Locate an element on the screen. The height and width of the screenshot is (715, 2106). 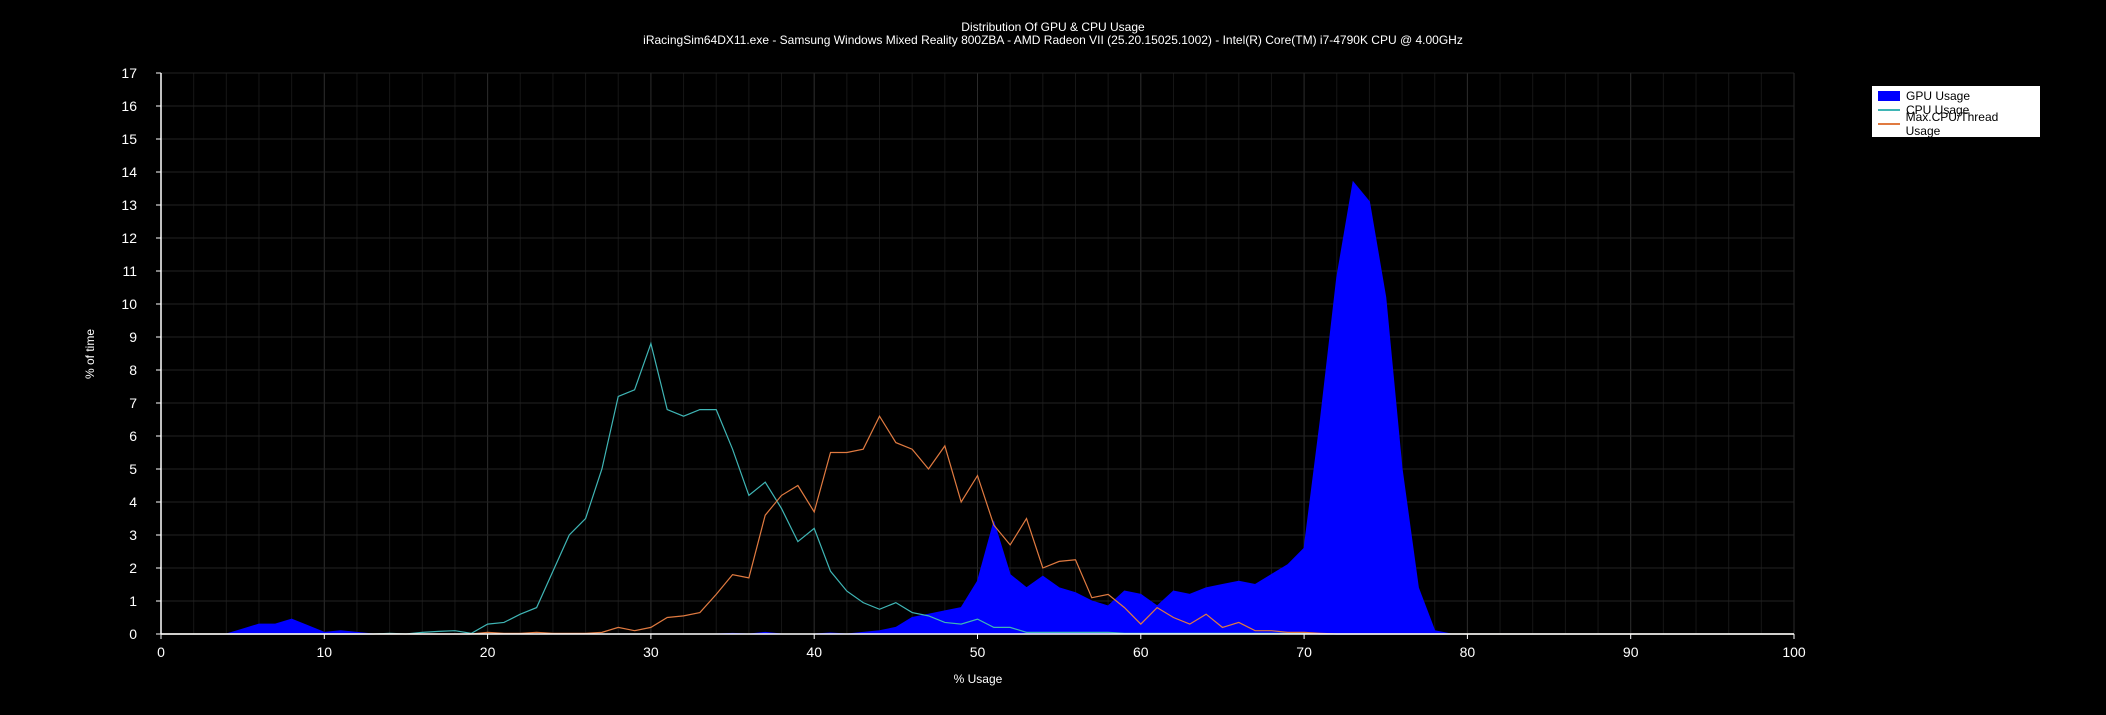
x-tick-label: 100 is located at coordinates (1794, 652).